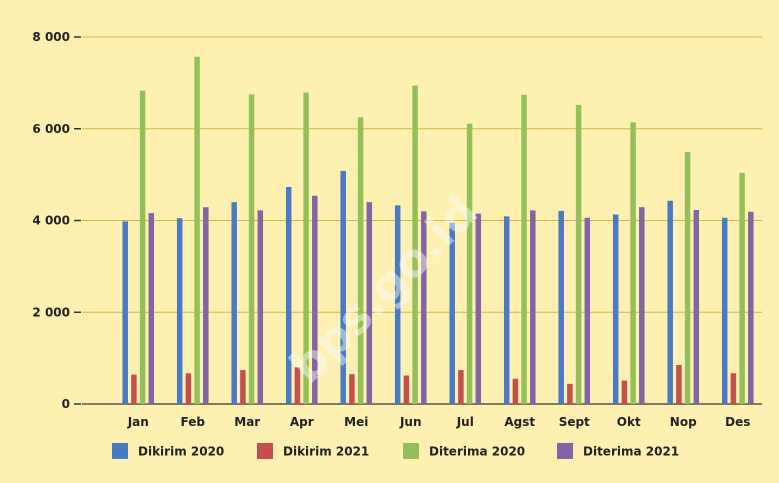 The width and height of the screenshot is (779, 483). Describe the element at coordinates (51, 37) in the screenshot. I see `y-tick-label: 8 000` at that location.